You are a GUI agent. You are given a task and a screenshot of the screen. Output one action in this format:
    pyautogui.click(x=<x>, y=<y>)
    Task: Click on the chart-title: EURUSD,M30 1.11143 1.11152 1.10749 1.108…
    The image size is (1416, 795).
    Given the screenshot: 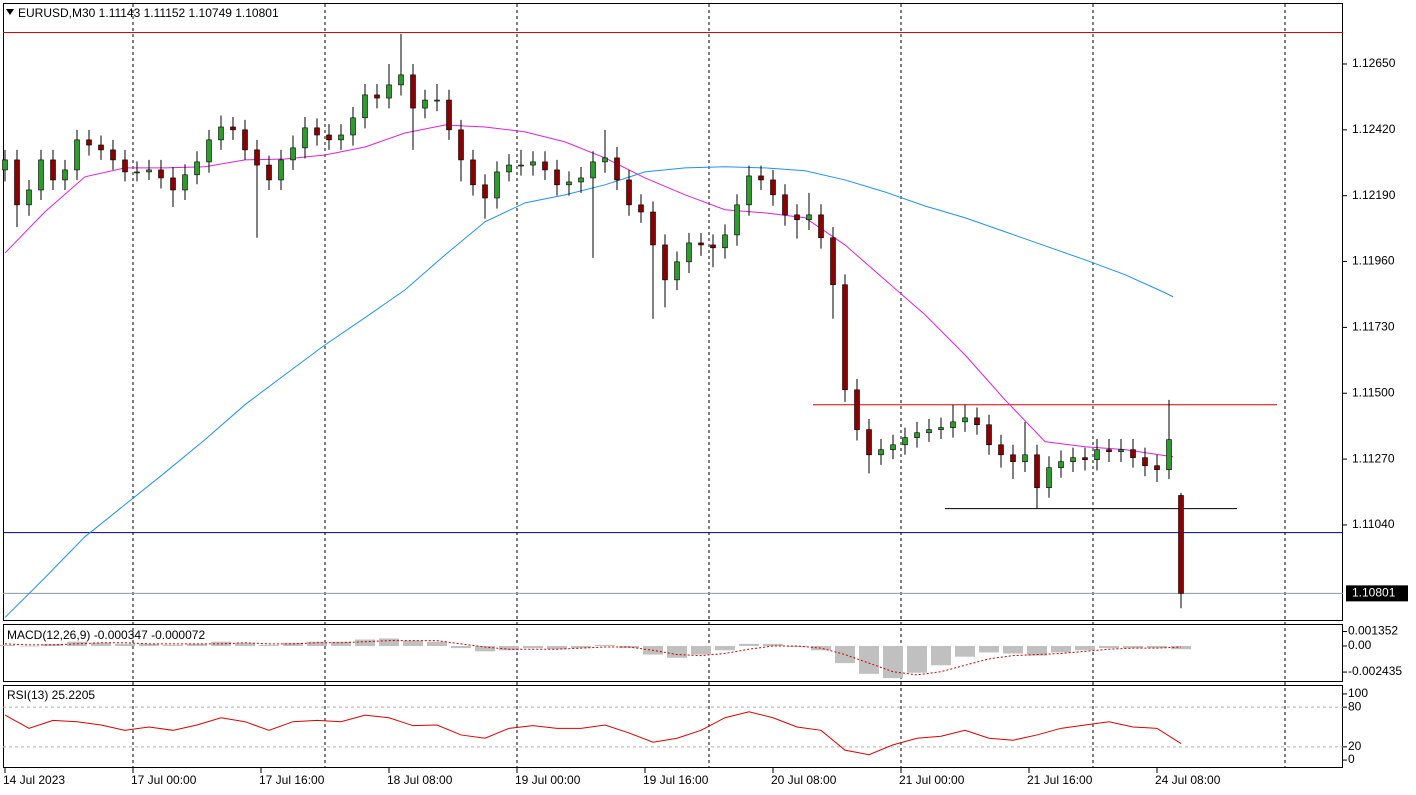 What is the action you would take?
    pyautogui.click(x=148, y=13)
    